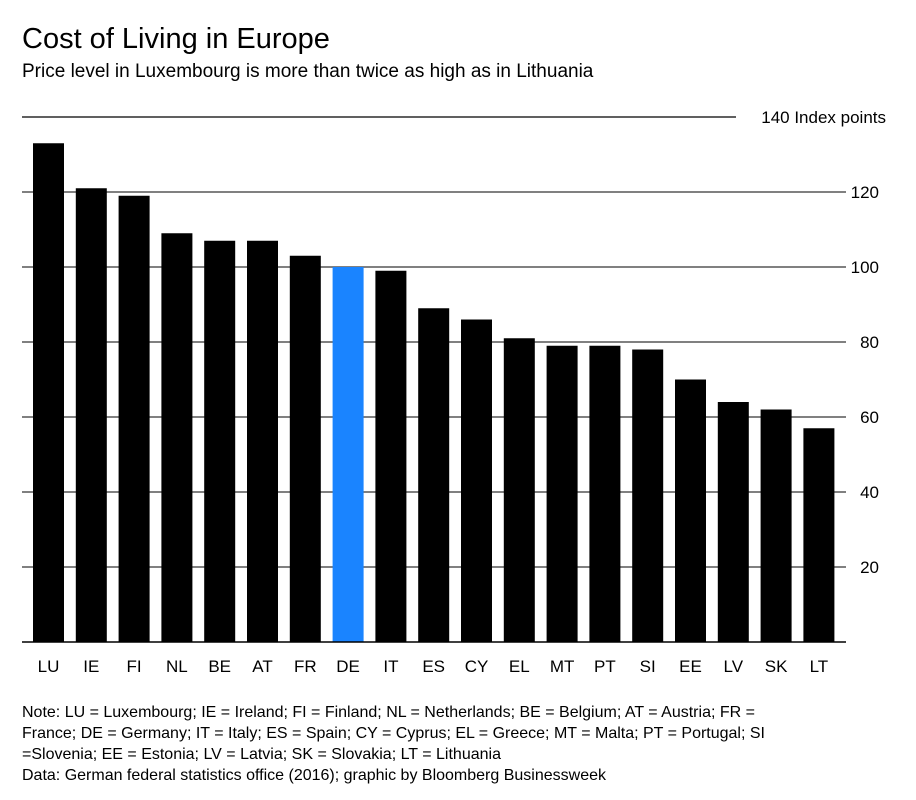 The width and height of the screenshot is (916, 800). I want to click on x-tick-label: LU, so click(49, 666).